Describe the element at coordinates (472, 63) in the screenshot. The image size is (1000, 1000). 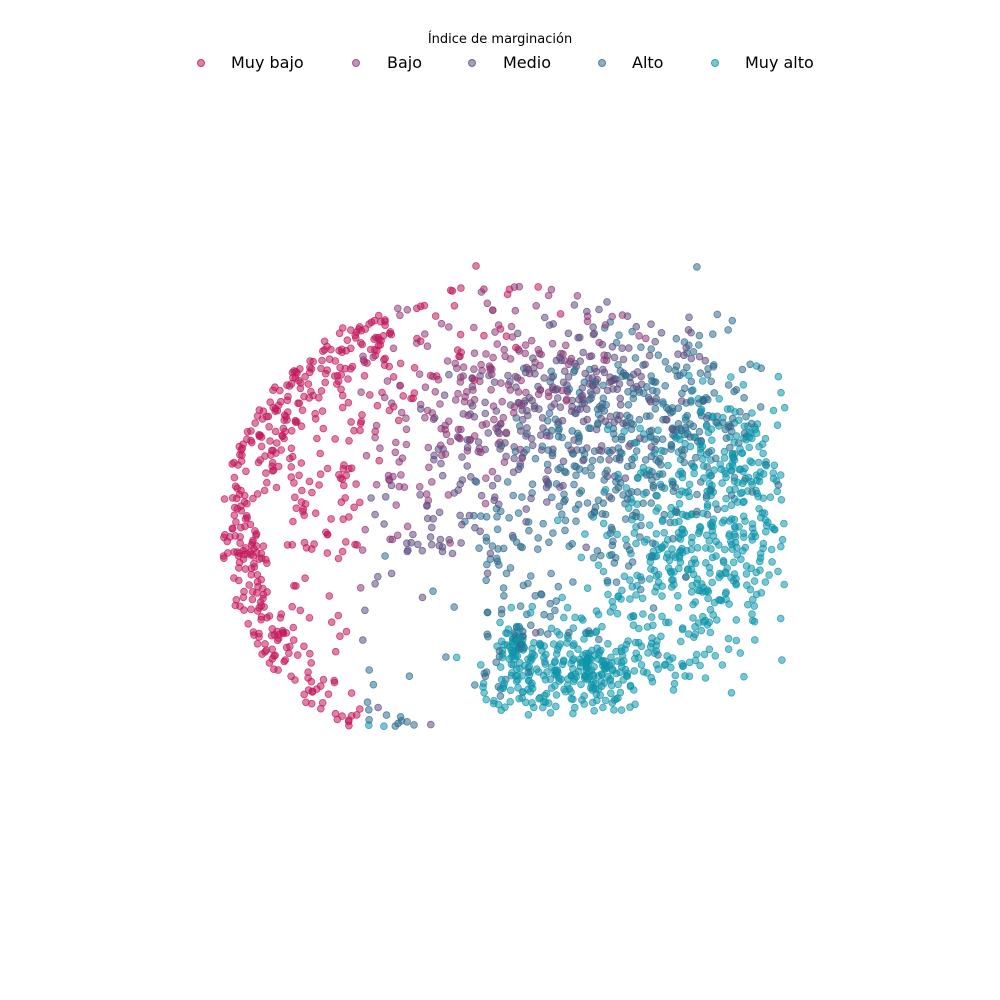
I see `legend-marker` at that location.